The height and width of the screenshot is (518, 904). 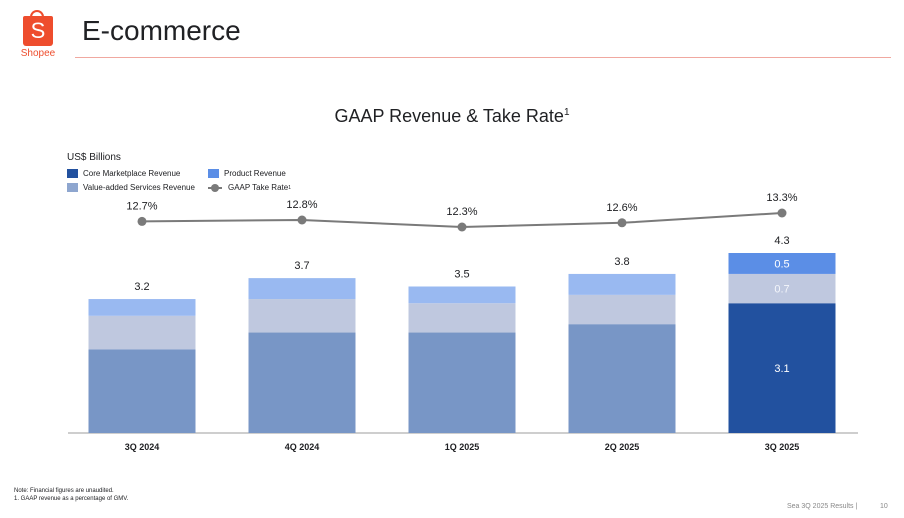 What do you see at coordinates (141, 206) in the screenshot?
I see `take-rate-label: 12.7%` at bounding box center [141, 206].